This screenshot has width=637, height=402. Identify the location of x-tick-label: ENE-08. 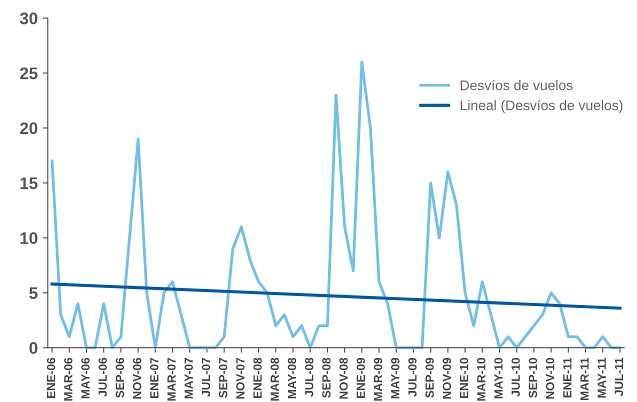
(257, 378).